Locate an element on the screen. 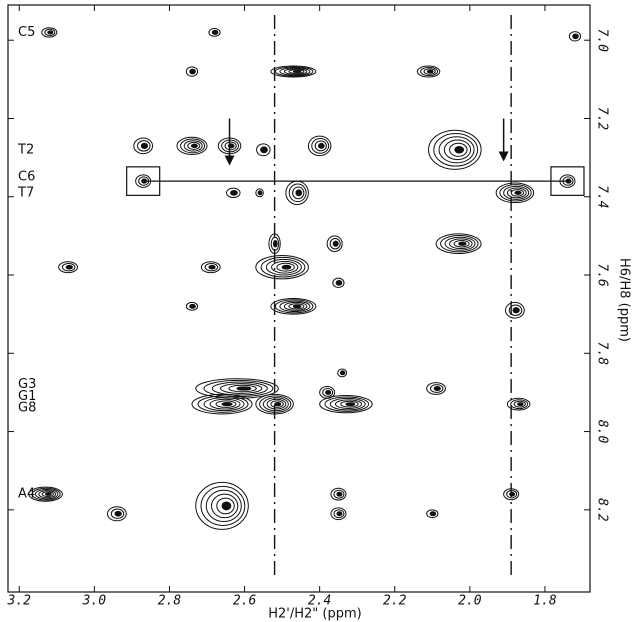  arrow-head is located at coordinates (503, 156).